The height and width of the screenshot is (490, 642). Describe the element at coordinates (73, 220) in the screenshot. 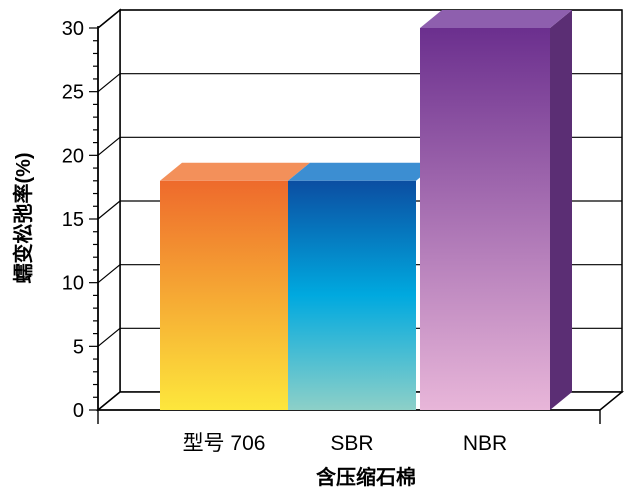

I see `y-tick-label: 15` at that location.